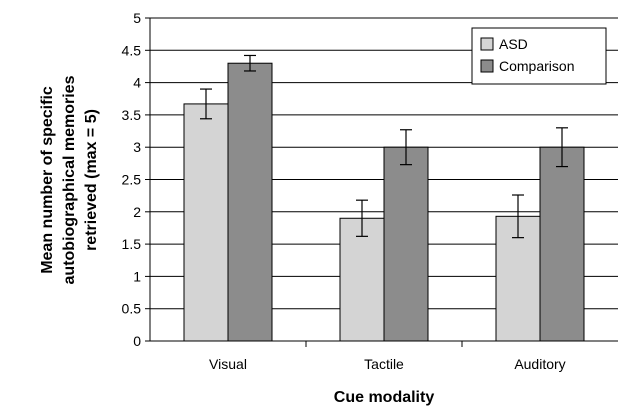  What do you see at coordinates (137, 147) in the screenshot?
I see `y-tick-label: 3` at bounding box center [137, 147].